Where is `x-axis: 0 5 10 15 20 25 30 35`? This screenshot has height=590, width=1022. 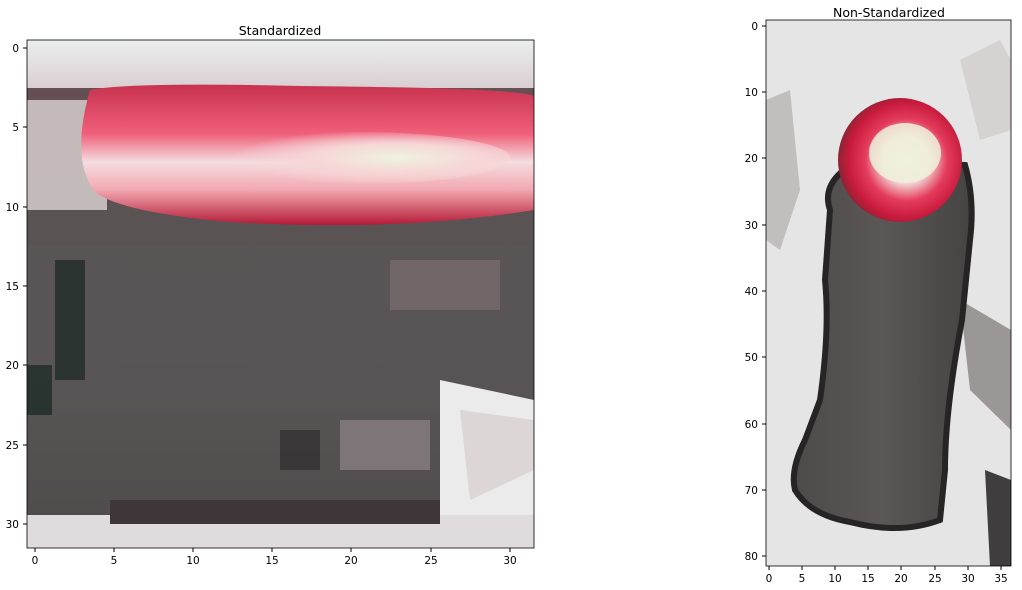
x-axis: 0 5 10 15 20 25 30 35 is located at coordinates (887, 575).